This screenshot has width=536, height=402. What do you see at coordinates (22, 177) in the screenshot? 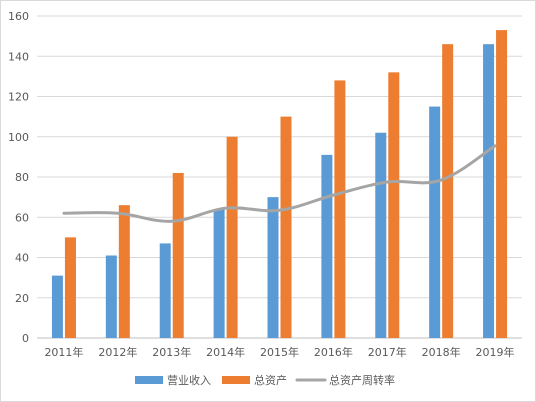
I see `y-tick-label: 80` at bounding box center [22, 177].